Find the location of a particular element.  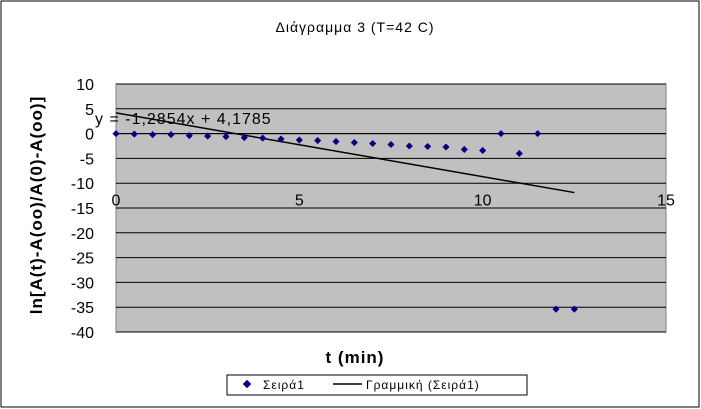

x-tick-label: 10 is located at coordinates (483, 201).